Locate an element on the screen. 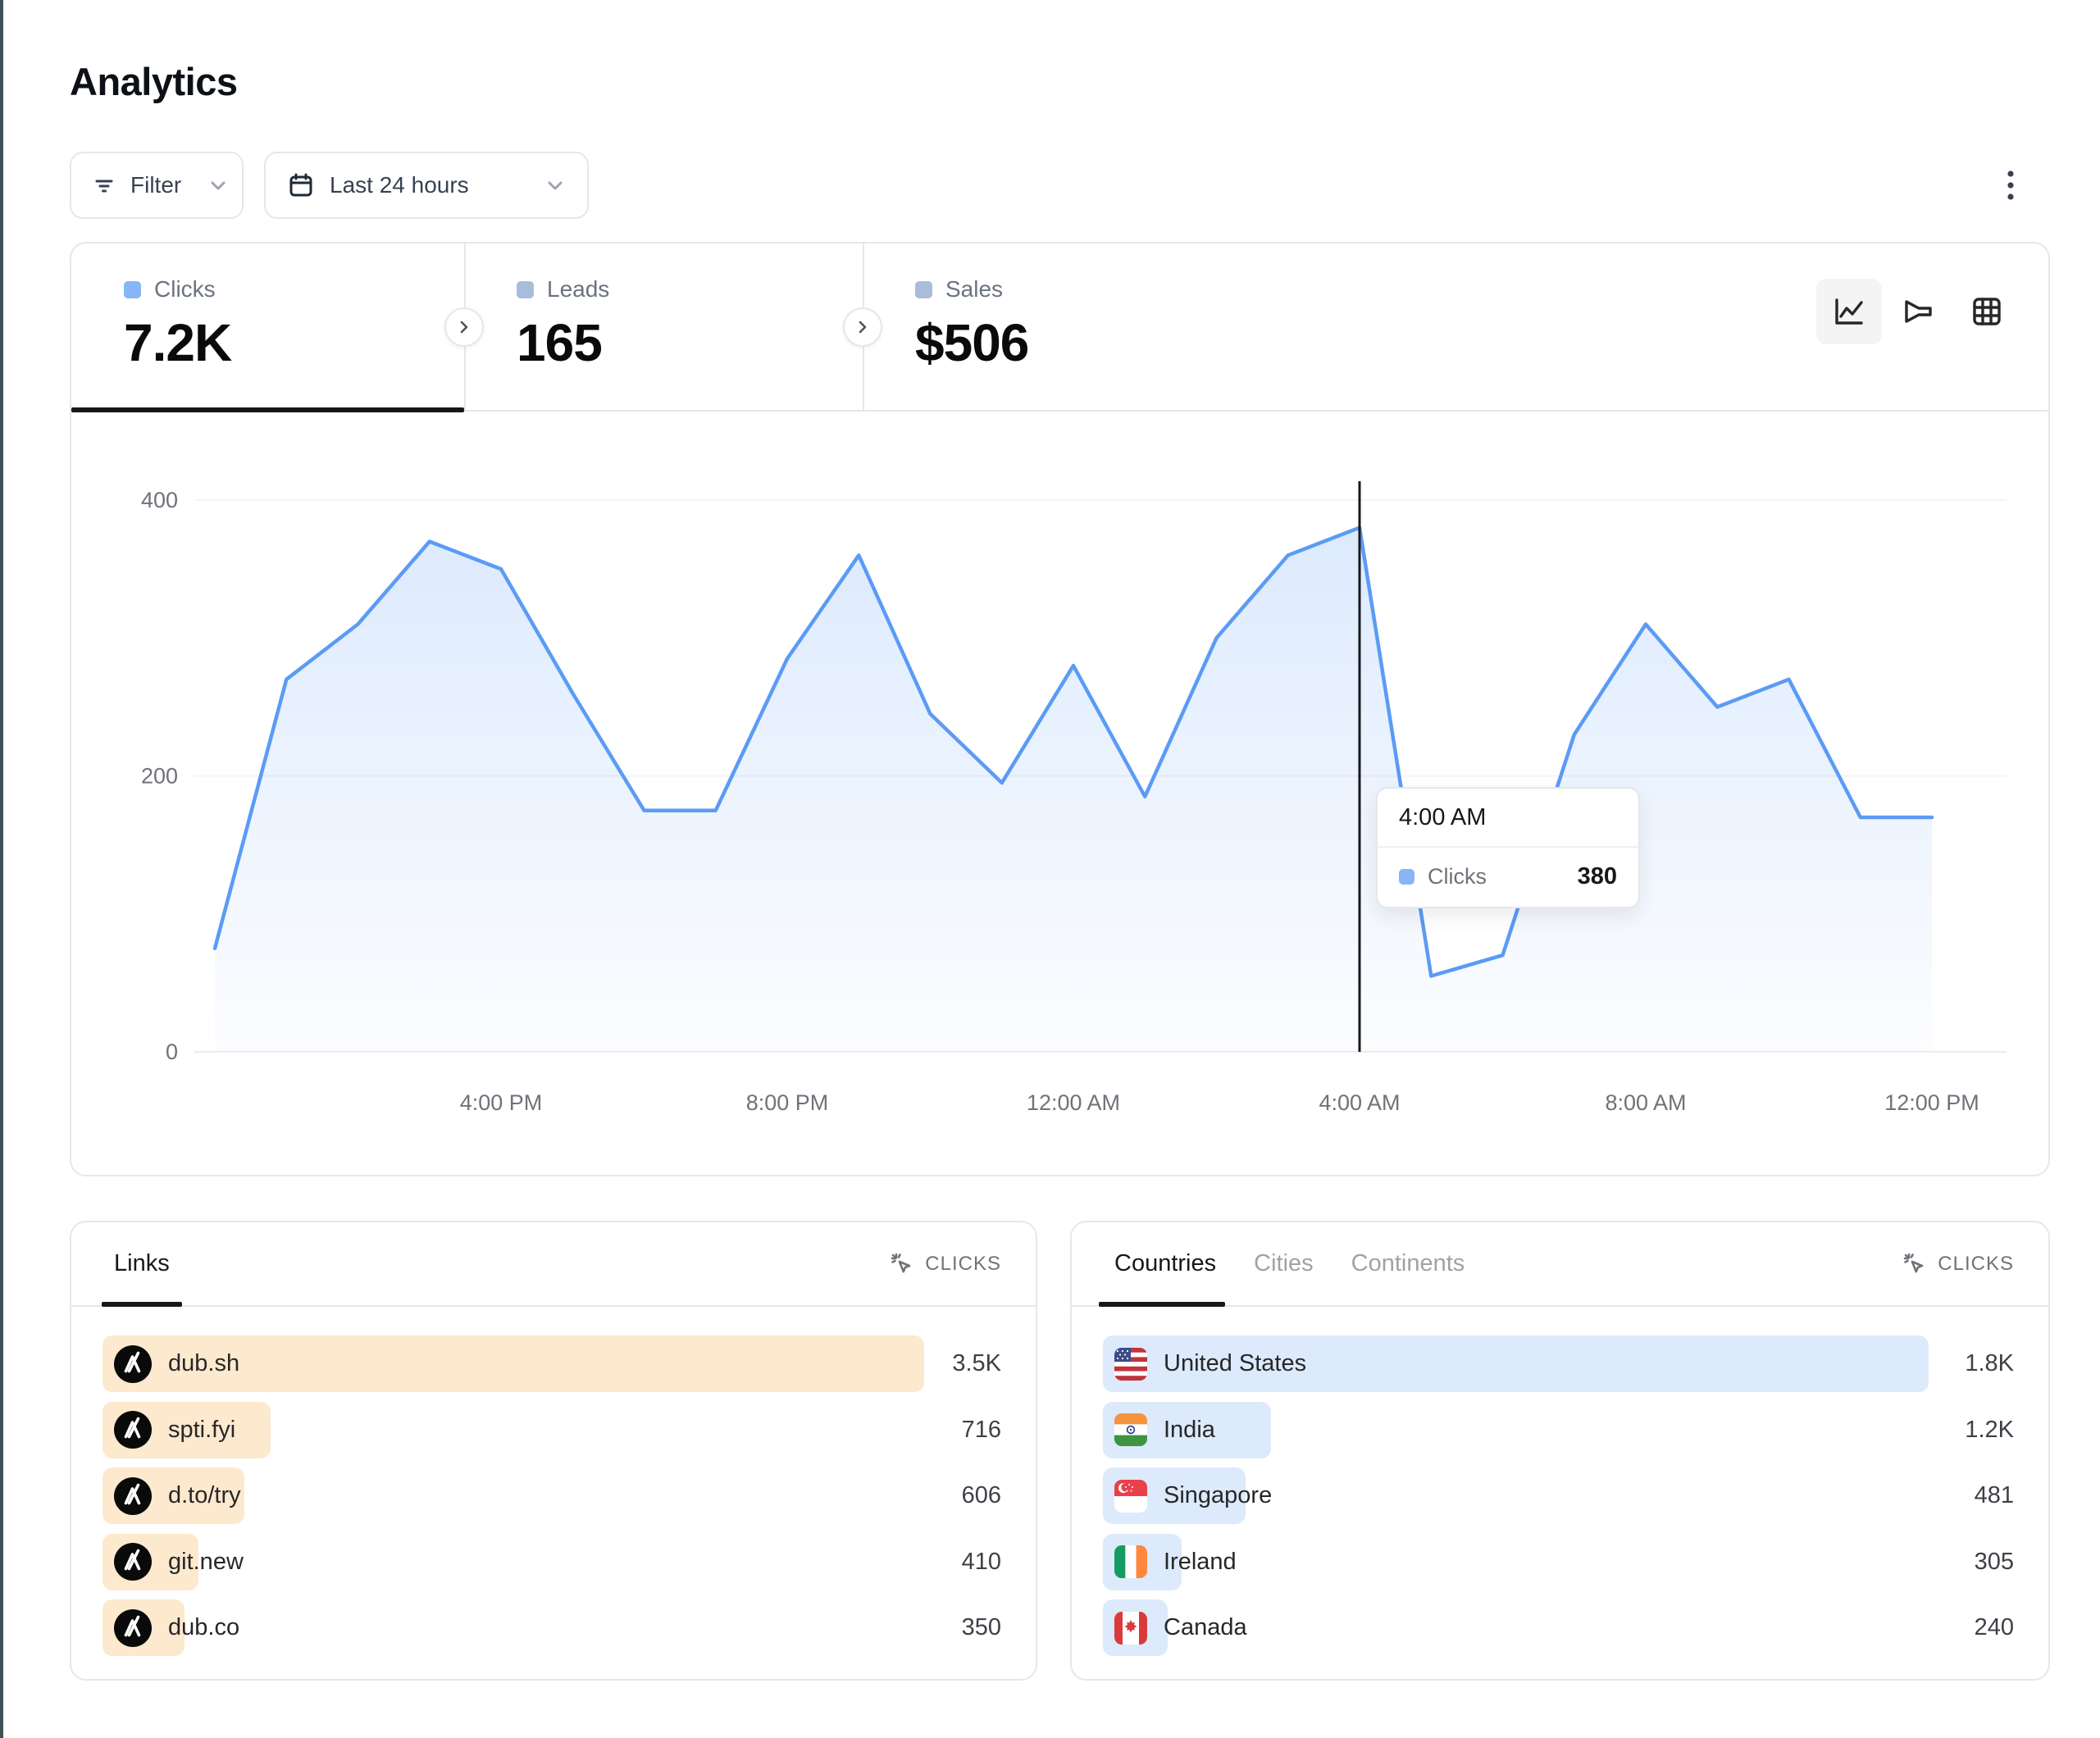 The image size is (2100, 1738). stat-tab-sales: Sales $506 is located at coordinates (1062, 327).